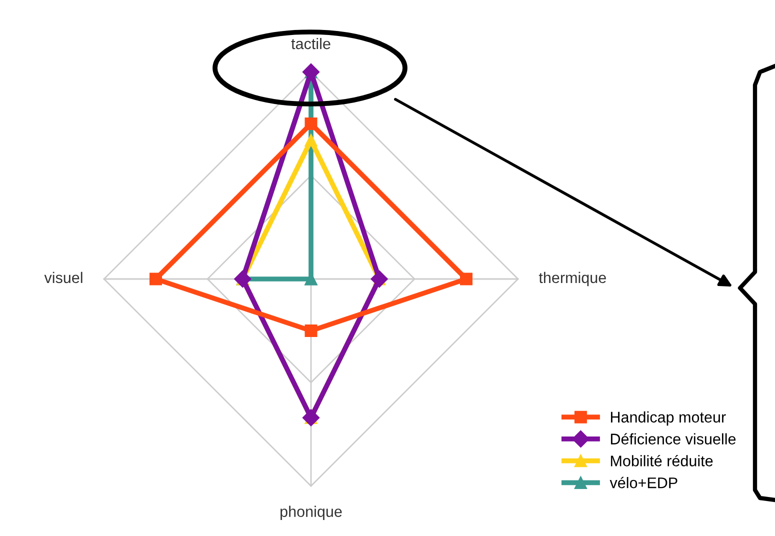  Describe the element at coordinates (572, 279) in the screenshot. I see `spoke-label: thermique` at that location.